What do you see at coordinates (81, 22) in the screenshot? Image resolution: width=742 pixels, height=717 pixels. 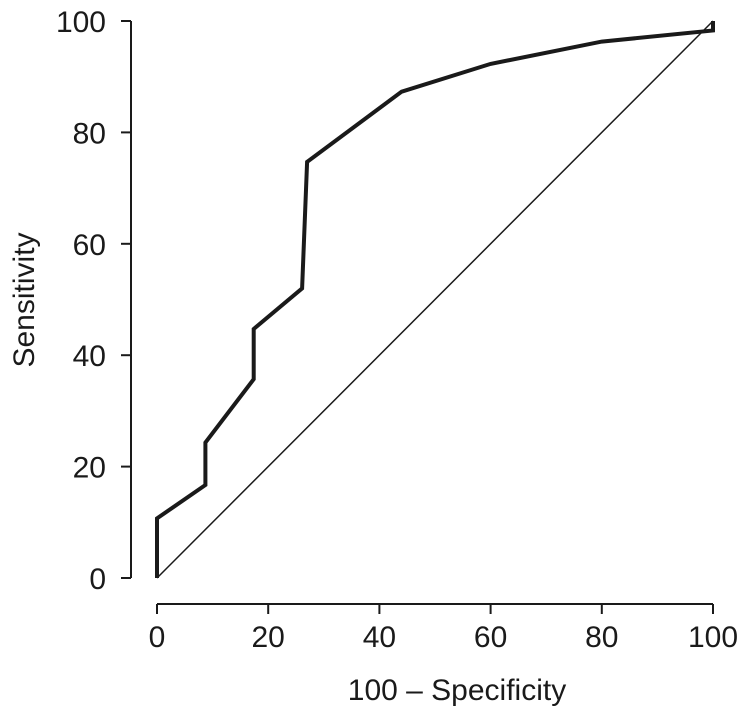 I see `y-tick-label: 100` at bounding box center [81, 22].